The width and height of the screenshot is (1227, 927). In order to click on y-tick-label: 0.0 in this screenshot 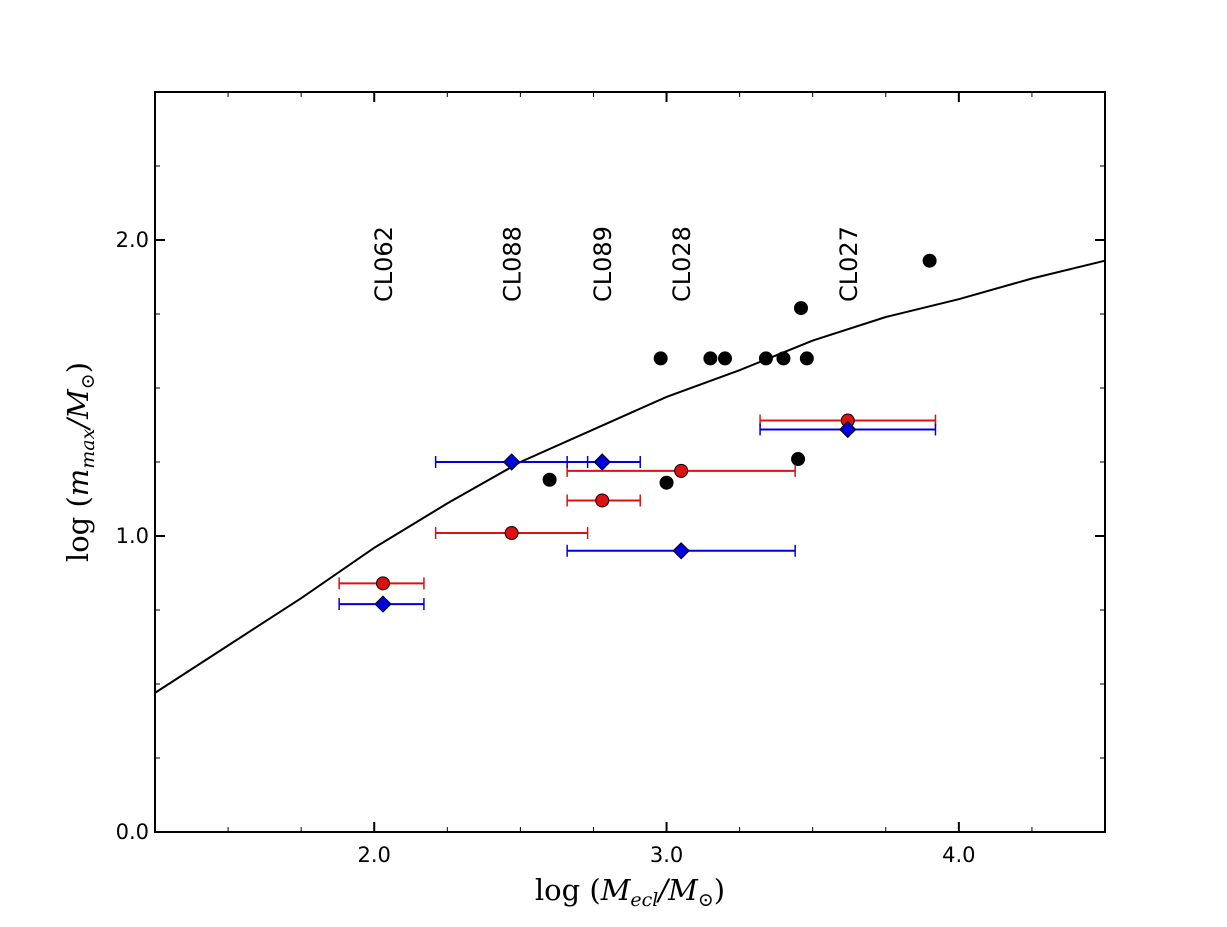, I will do `click(132, 832)`.